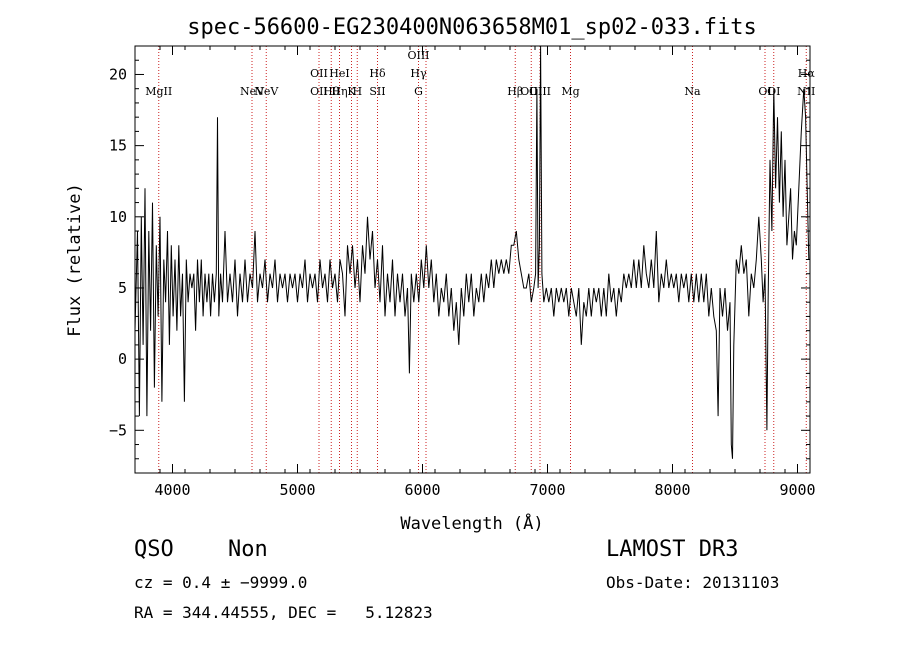 This screenshot has height=649, width=900. What do you see at coordinates (547, 490) in the screenshot?
I see `x-tick-label: 7000` at bounding box center [547, 490].